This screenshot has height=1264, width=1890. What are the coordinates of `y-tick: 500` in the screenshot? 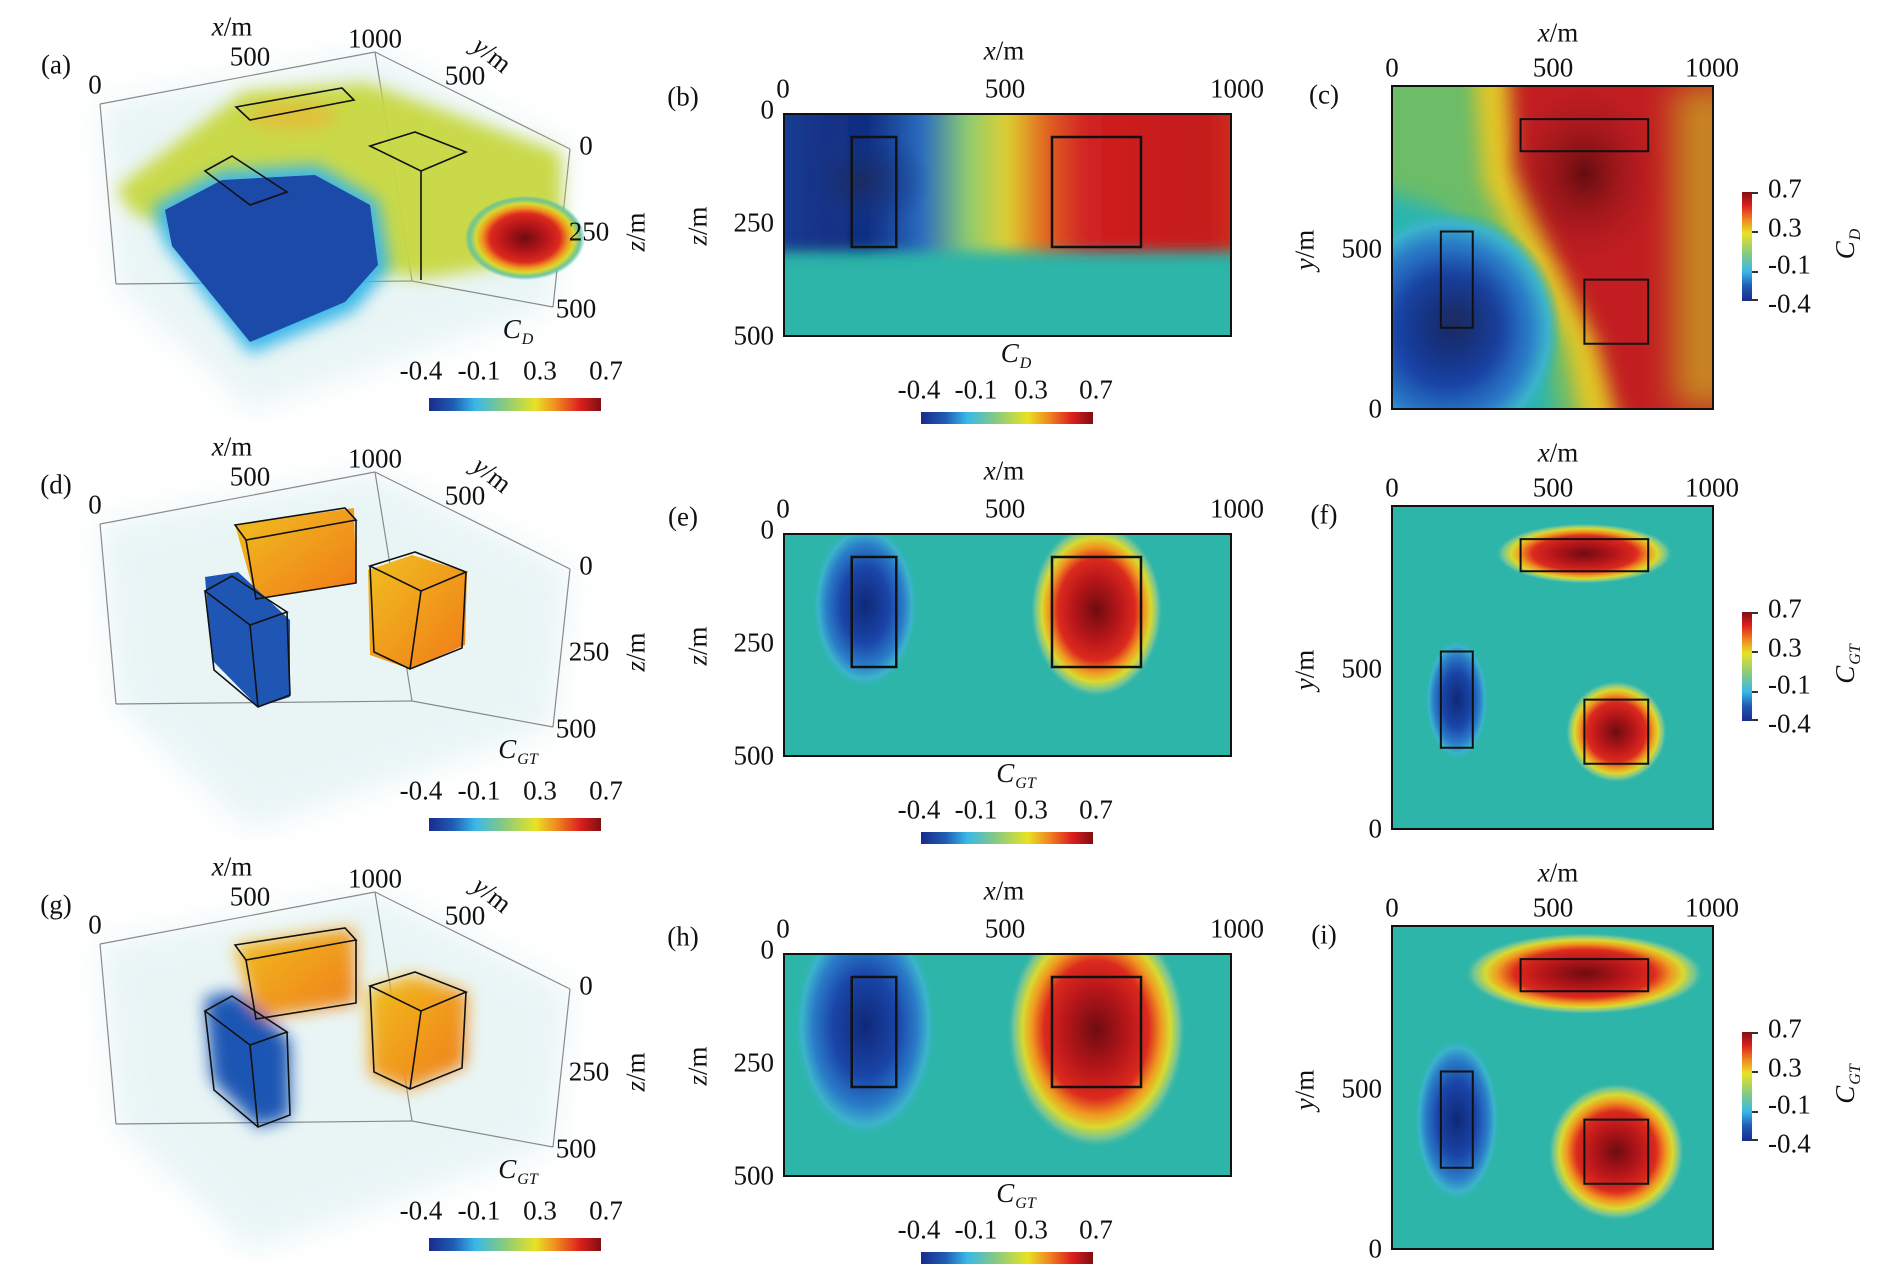 It's located at (465, 495).